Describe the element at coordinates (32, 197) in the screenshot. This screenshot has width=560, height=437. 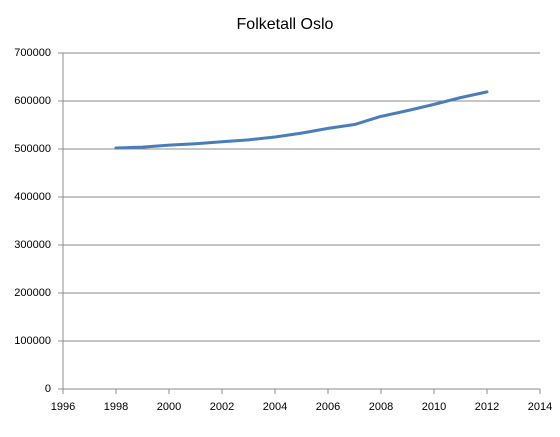
I see `y-tick-label: 400000` at that location.